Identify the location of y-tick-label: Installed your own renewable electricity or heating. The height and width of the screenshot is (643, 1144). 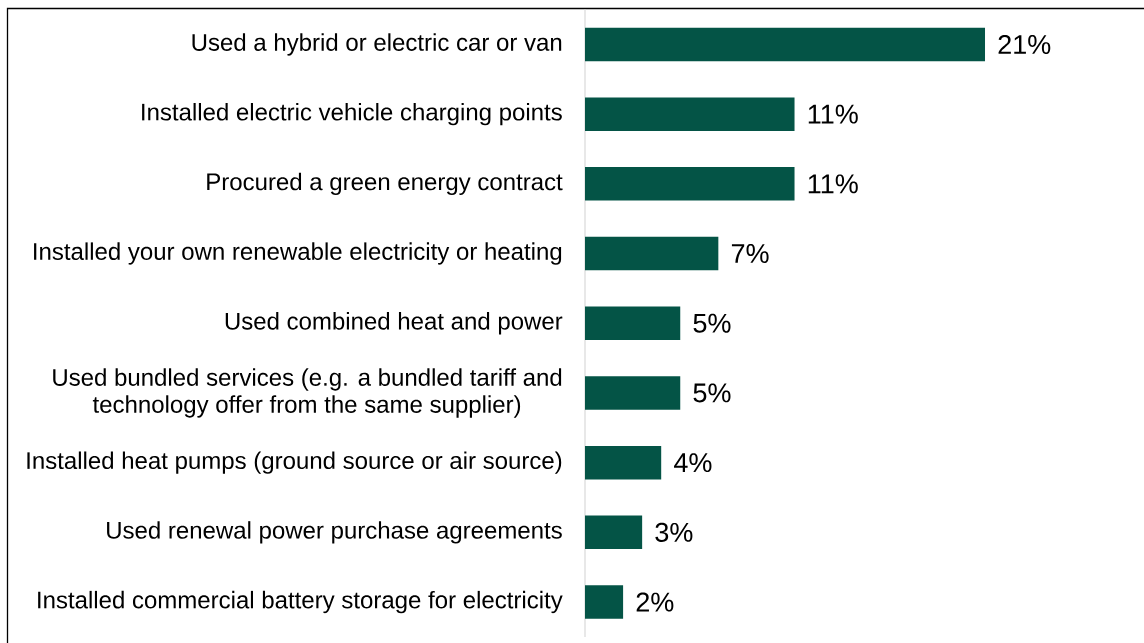
(298, 253).